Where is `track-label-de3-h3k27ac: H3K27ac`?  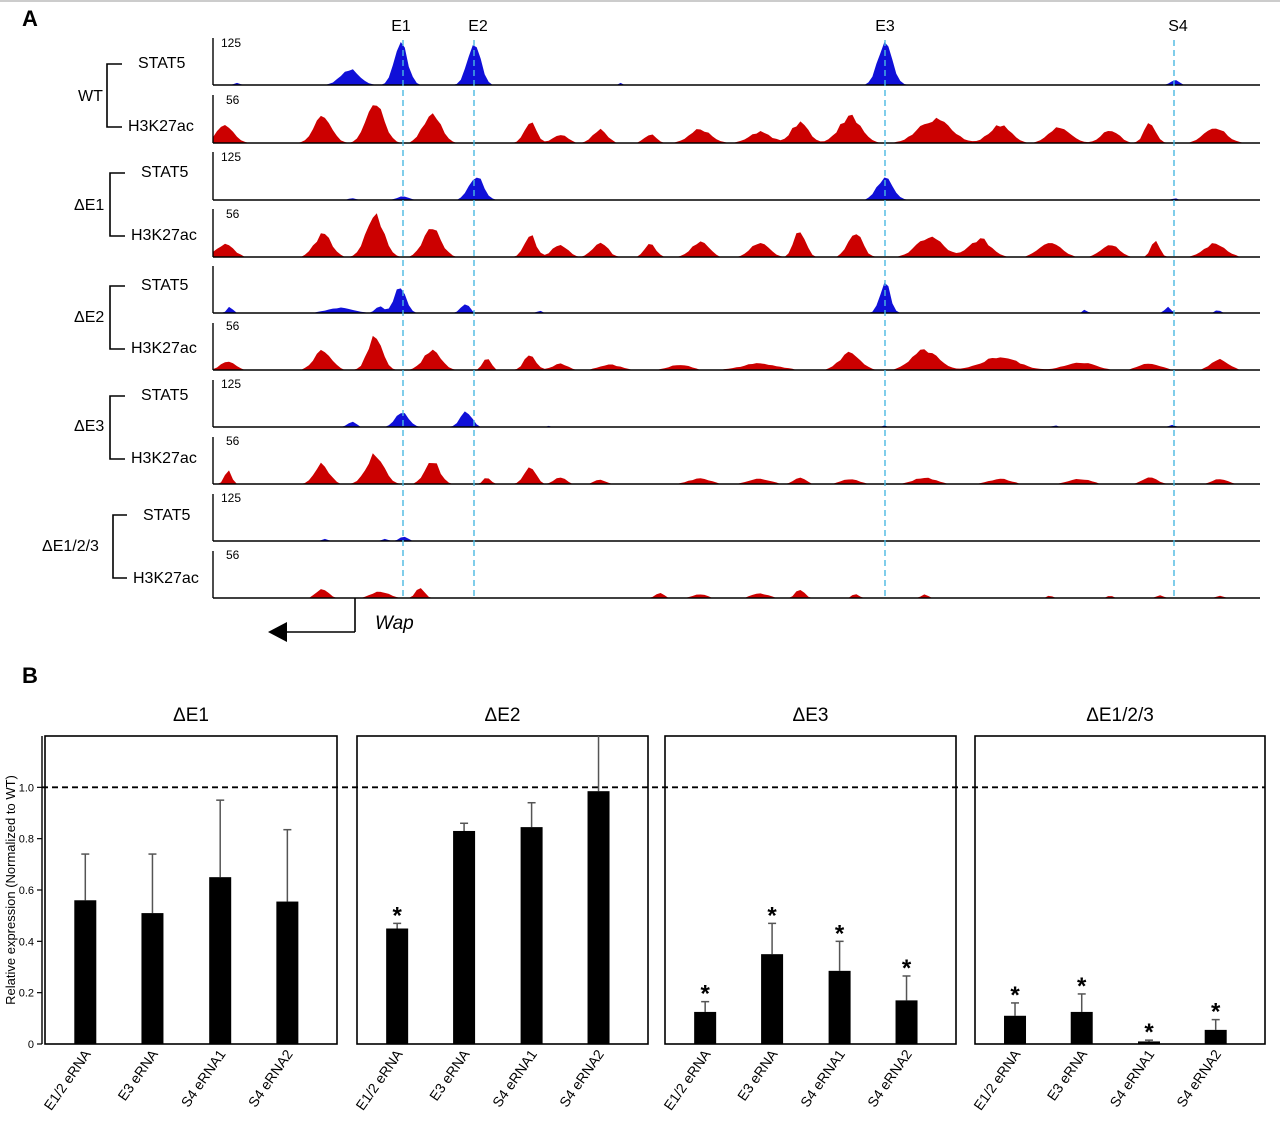
track-label-de3-h3k27ac: H3K27ac is located at coordinates (164, 458).